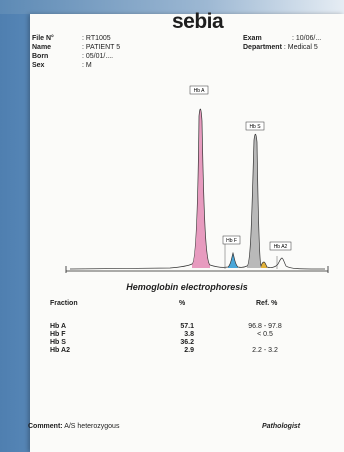 This screenshot has width=344, height=452. What do you see at coordinates (254, 201) in the screenshot?
I see `hb-s-peak-fill` at bounding box center [254, 201].